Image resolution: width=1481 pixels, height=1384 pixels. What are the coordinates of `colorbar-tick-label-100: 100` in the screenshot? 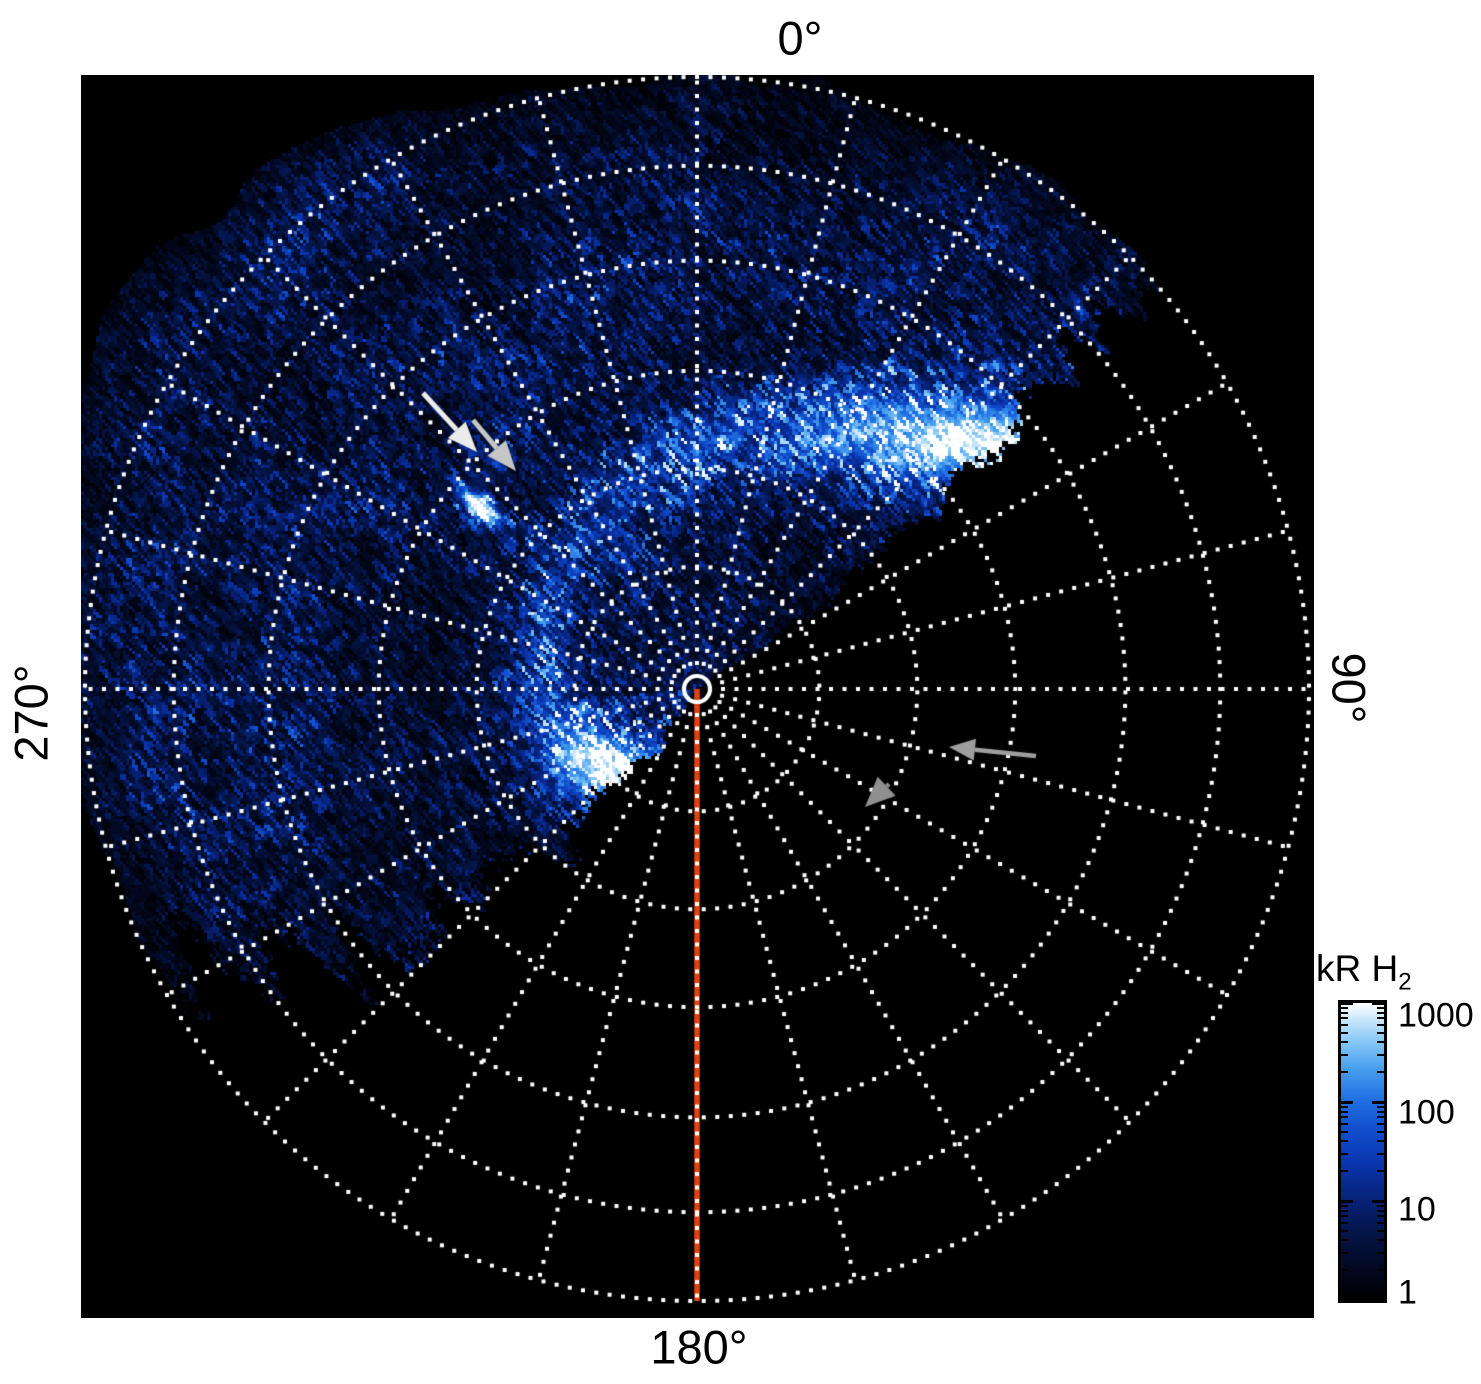 It's located at (1426, 1112).